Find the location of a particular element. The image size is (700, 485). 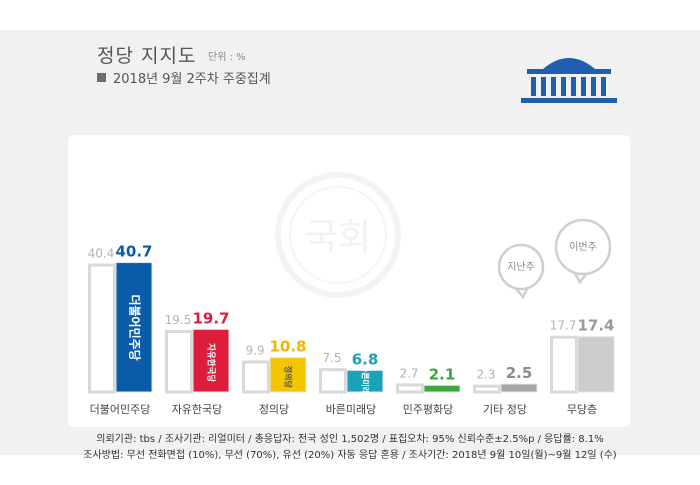

speech-bubble-label: 이번주 is located at coordinates (583, 247).